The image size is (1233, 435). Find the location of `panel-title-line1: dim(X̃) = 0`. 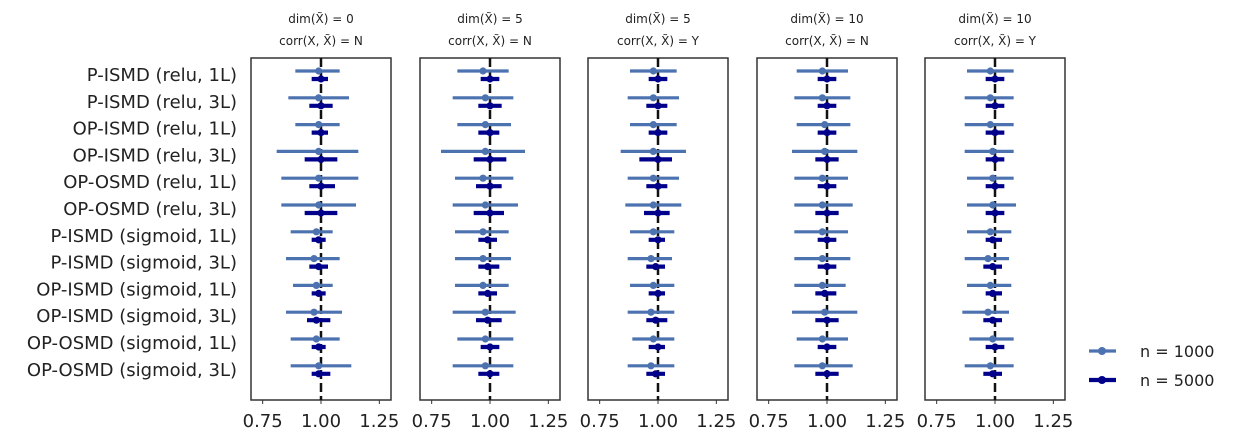

panel-title-line1: dim(X̃) = 0 is located at coordinates (321, 19).